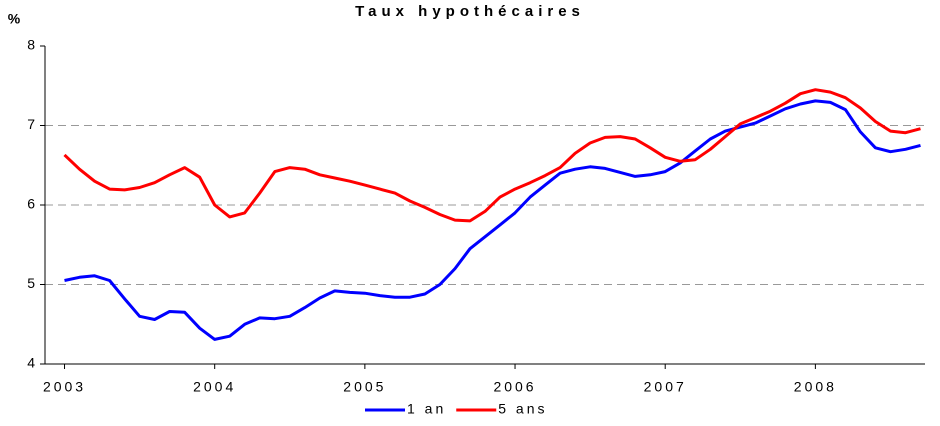 This screenshot has height=426, width=940. What do you see at coordinates (31, 283) in the screenshot?
I see `y-tick-label: 5` at bounding box center [31, 283].